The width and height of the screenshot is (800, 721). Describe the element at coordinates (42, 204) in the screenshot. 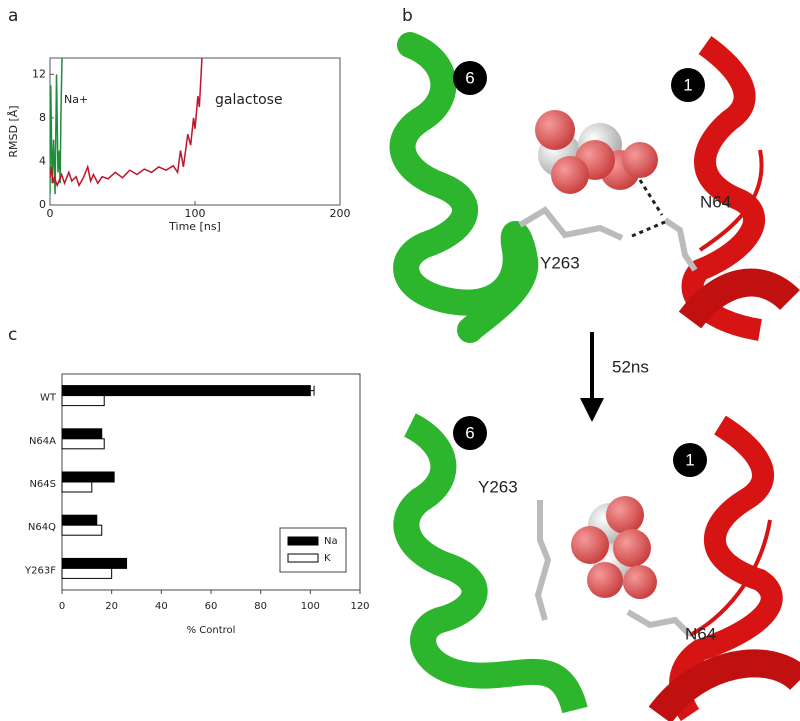

I see `y-tick-label: 0` at that location.